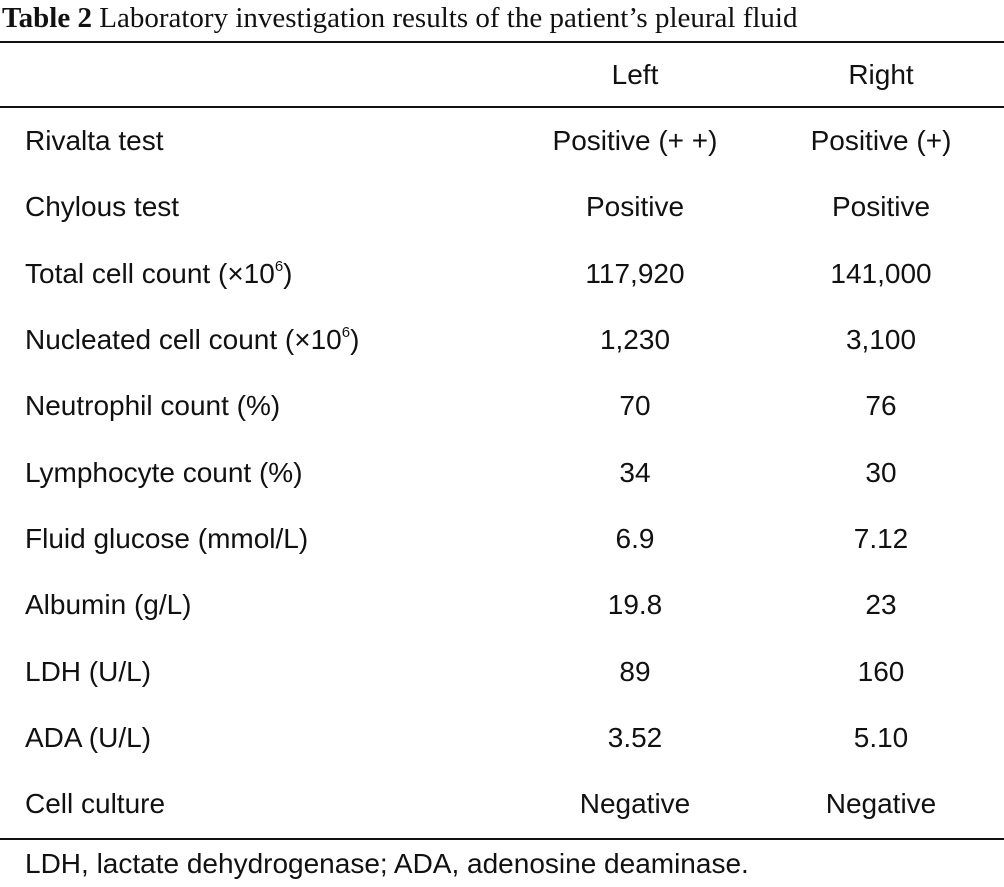 Image resolution: width=1004 pixels, height=887 pixels. What do you see at coordinates (47, 18) in the screenshot?
I see `table-number: Table 2` at bounding box center [47, 18].